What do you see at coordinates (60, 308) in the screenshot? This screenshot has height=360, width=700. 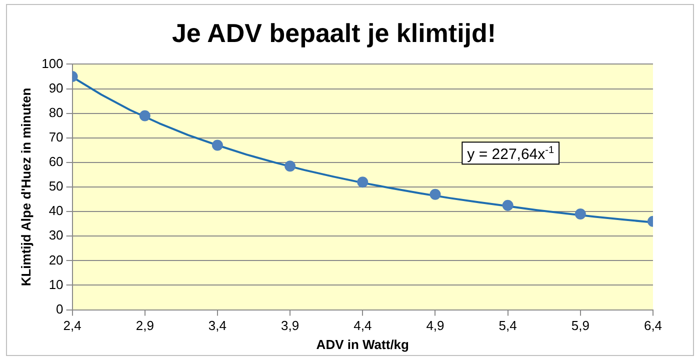 I see `y-tick-label: 0` at bounding box center [60, 308].